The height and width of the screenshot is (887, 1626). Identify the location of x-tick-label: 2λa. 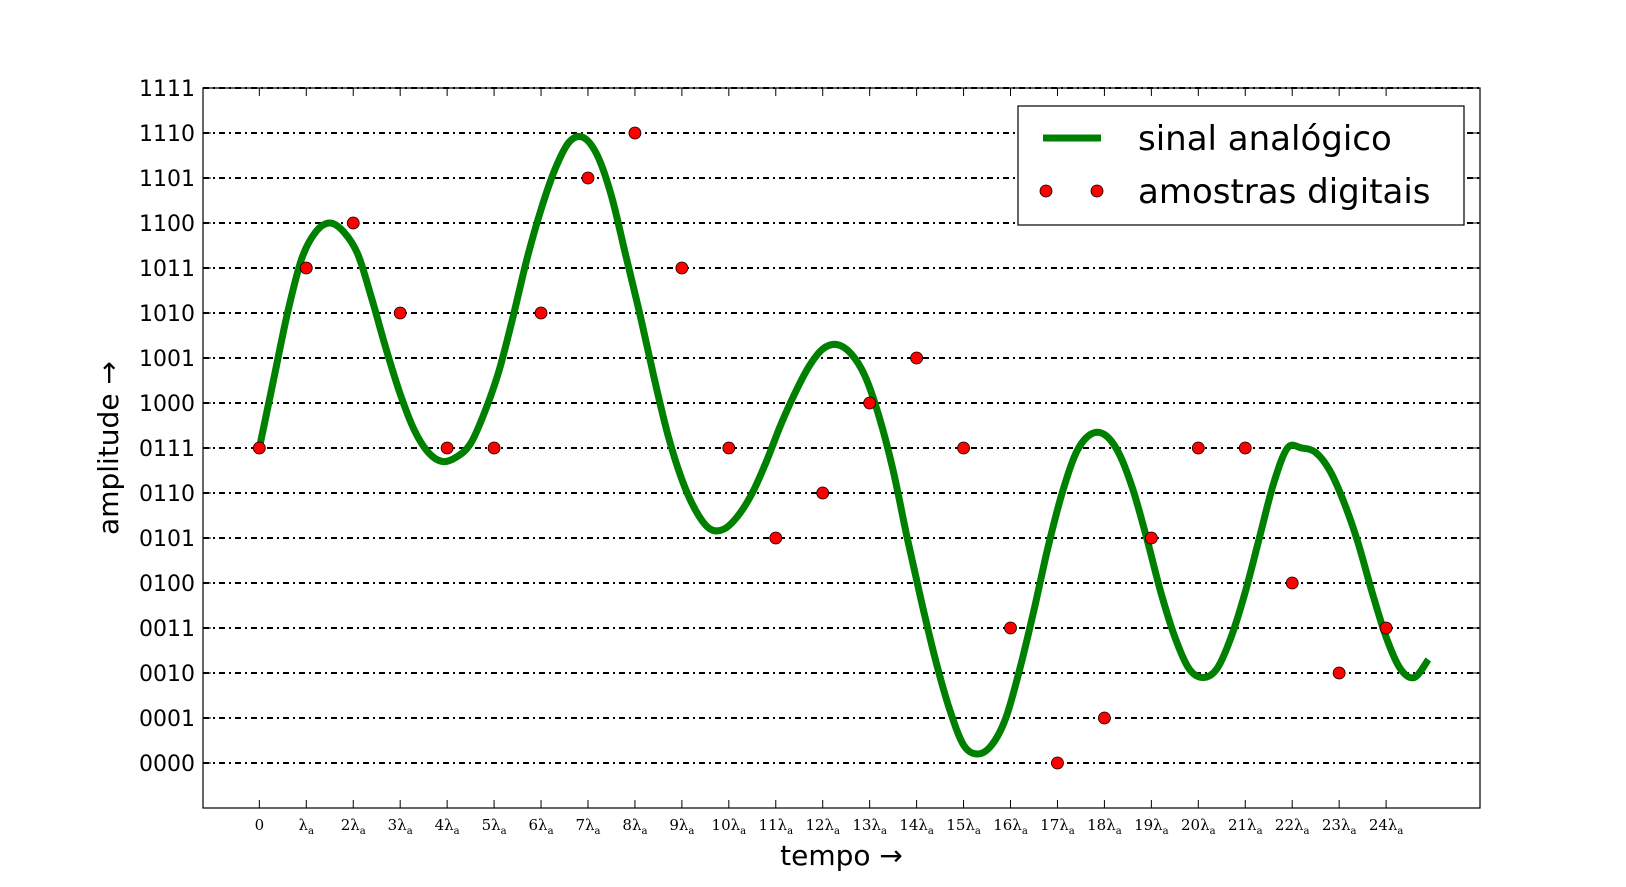
(353, 826).